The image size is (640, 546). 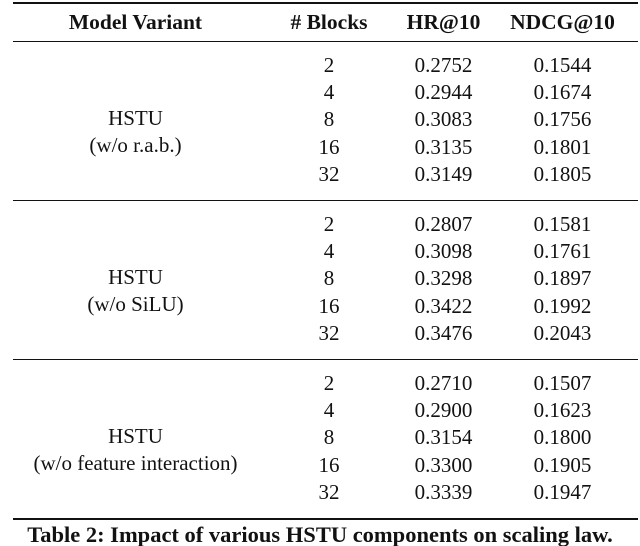 What do you see at coordinates (562, 119) in the screenshot?
I see `ndcg10-value: 0.1756` at bounding box center [562, 119].